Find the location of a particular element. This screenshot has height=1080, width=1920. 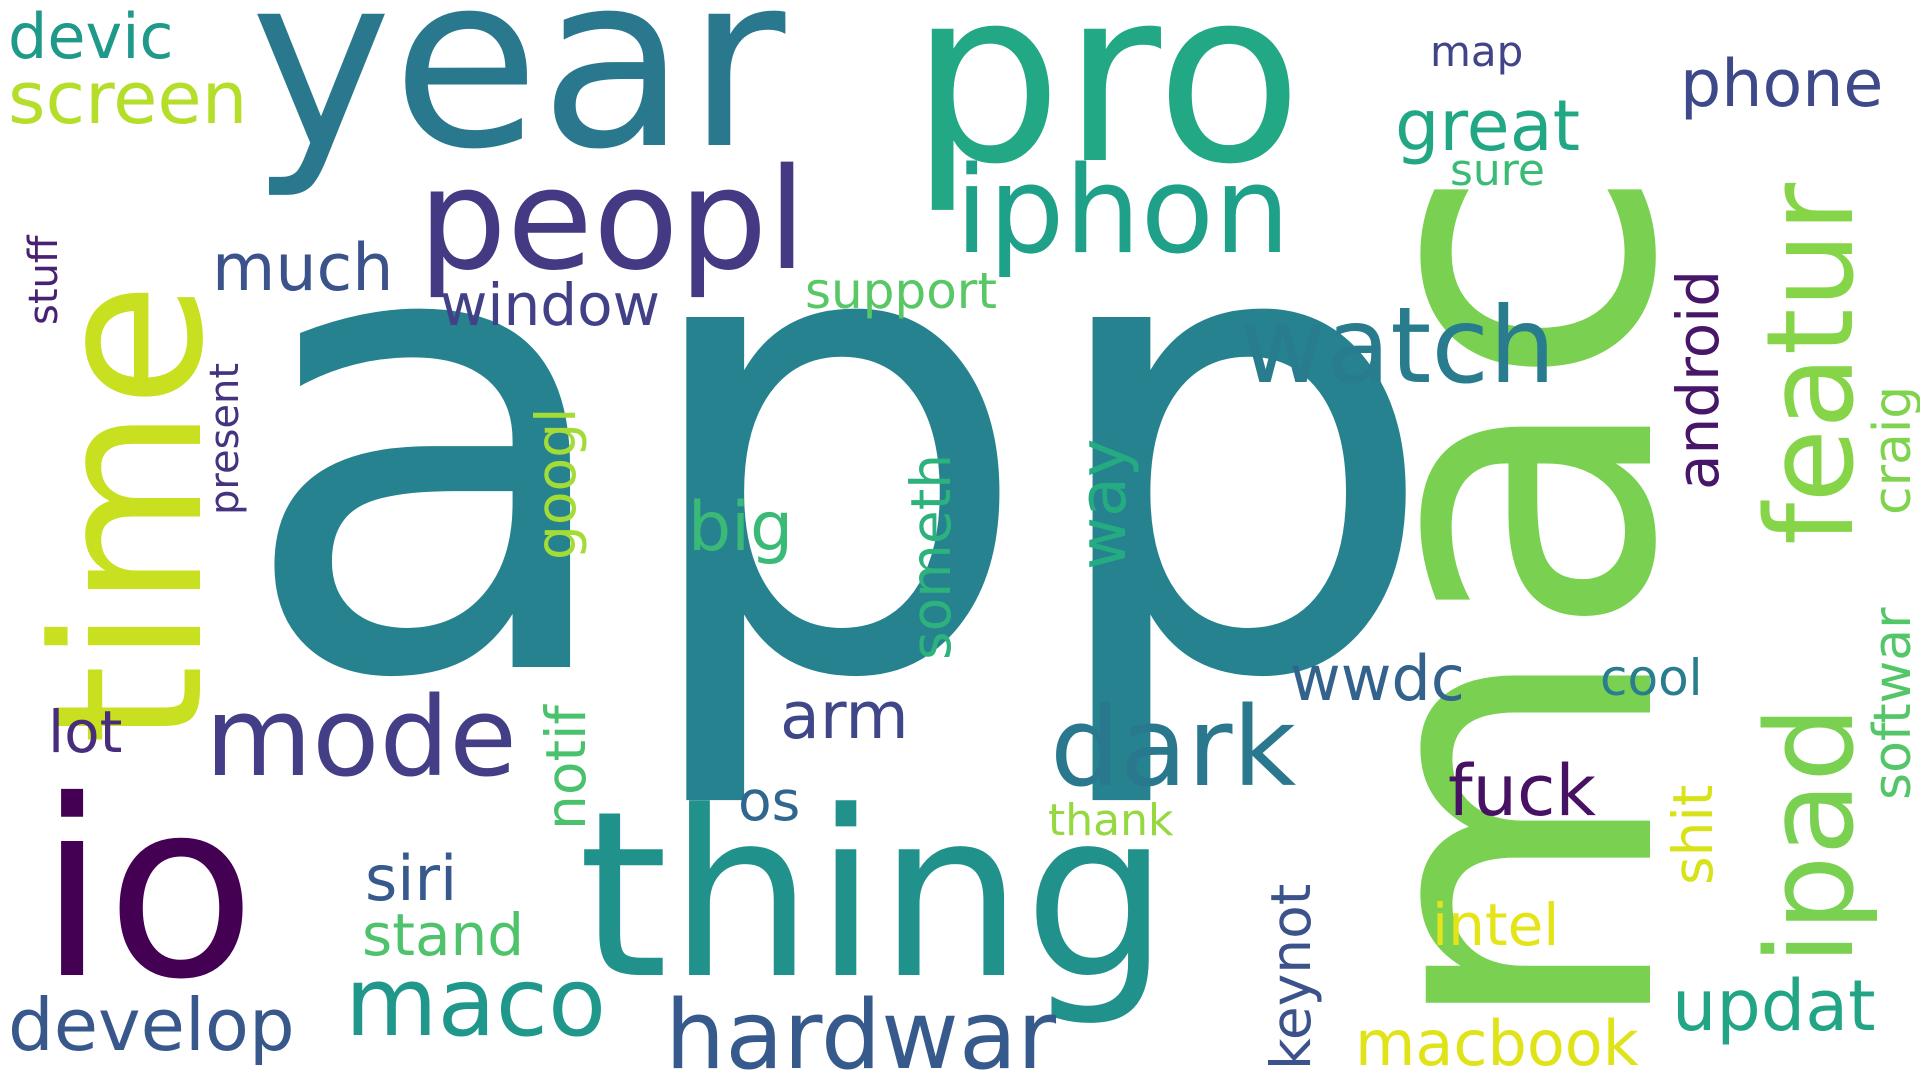

word-window: window is located at coordinates (550, 305).